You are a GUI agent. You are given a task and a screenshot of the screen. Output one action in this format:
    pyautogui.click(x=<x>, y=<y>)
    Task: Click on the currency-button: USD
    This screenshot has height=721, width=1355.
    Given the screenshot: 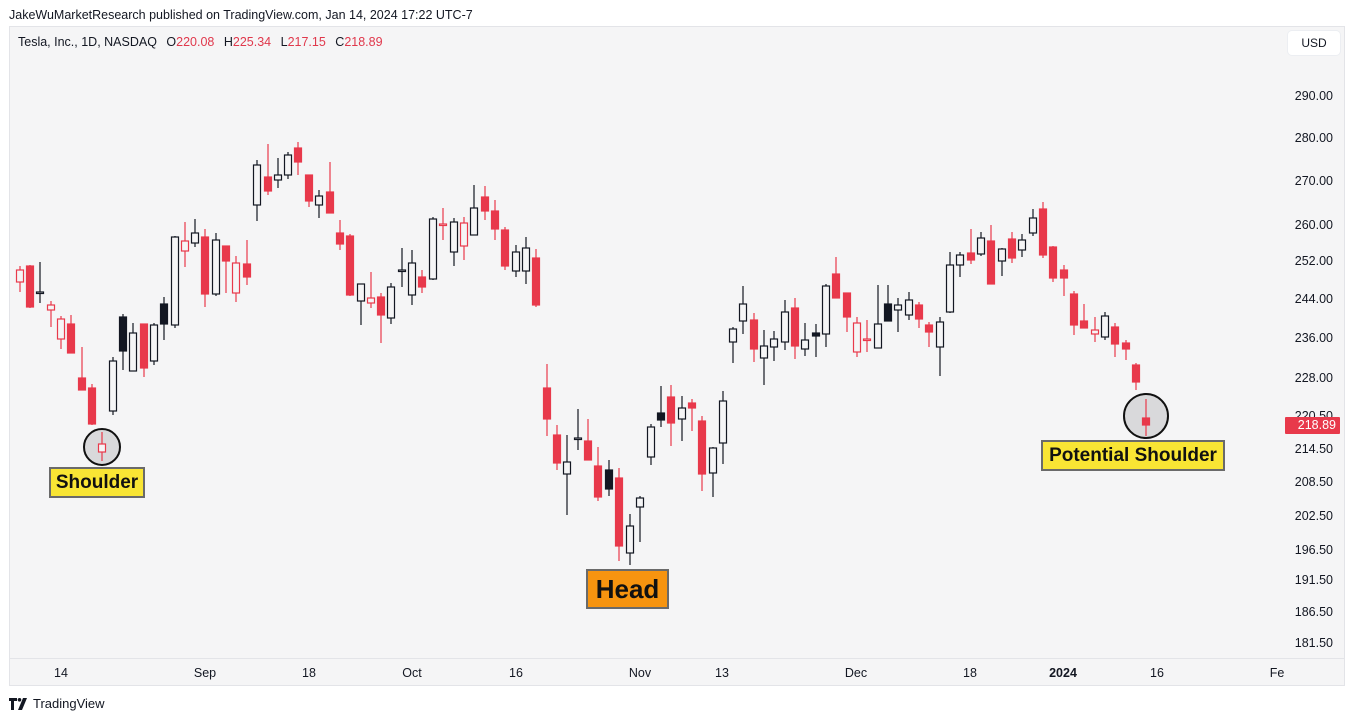 What is the action you would take?
    pyautogui.click(x=1314, y=43)
    